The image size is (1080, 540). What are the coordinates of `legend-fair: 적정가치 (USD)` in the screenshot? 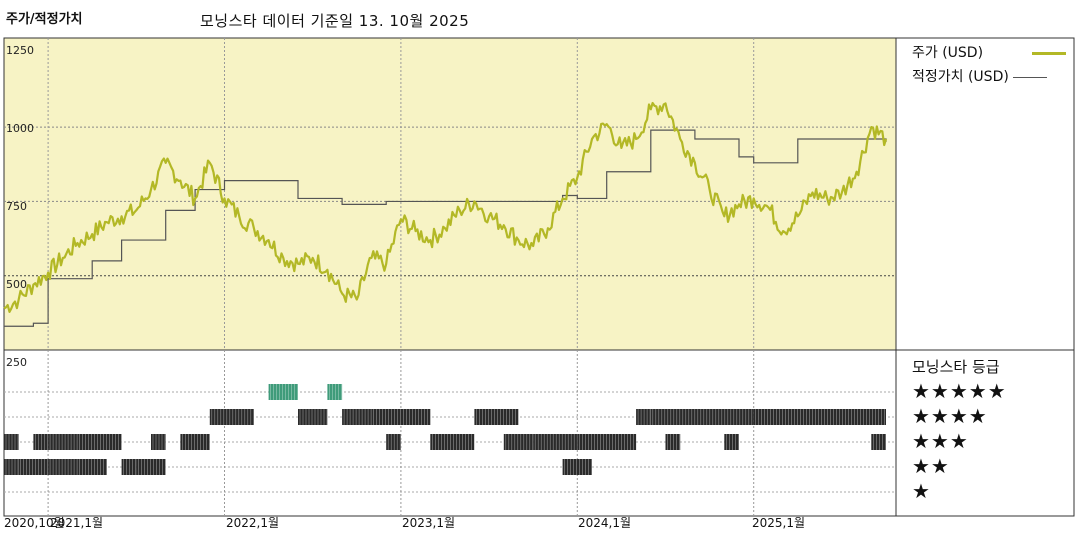 It's located at (980, 76).